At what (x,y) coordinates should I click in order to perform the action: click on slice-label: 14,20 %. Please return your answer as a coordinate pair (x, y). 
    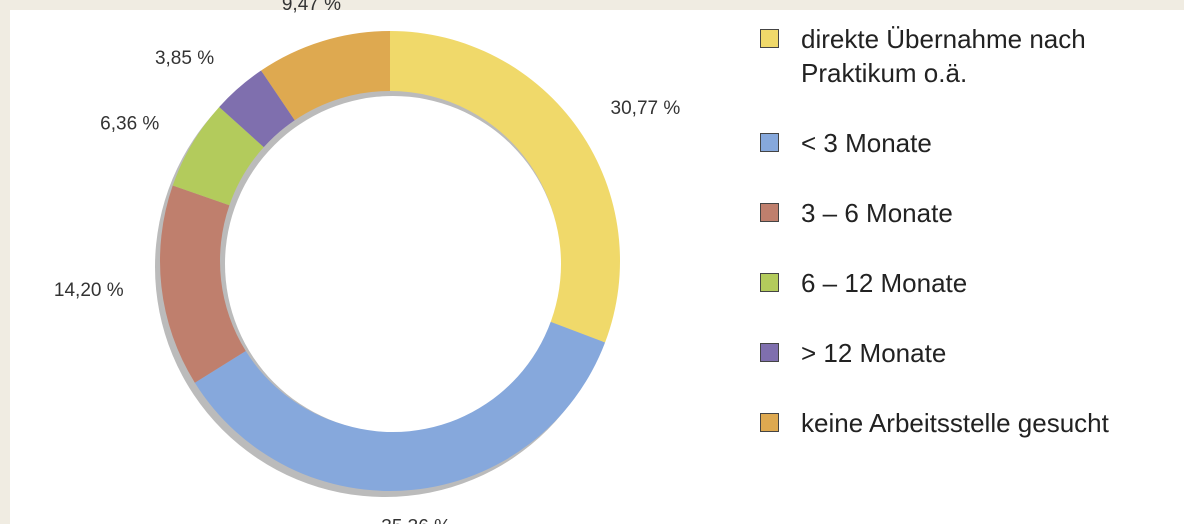
    Looking at the image, I should click on (89, 290).